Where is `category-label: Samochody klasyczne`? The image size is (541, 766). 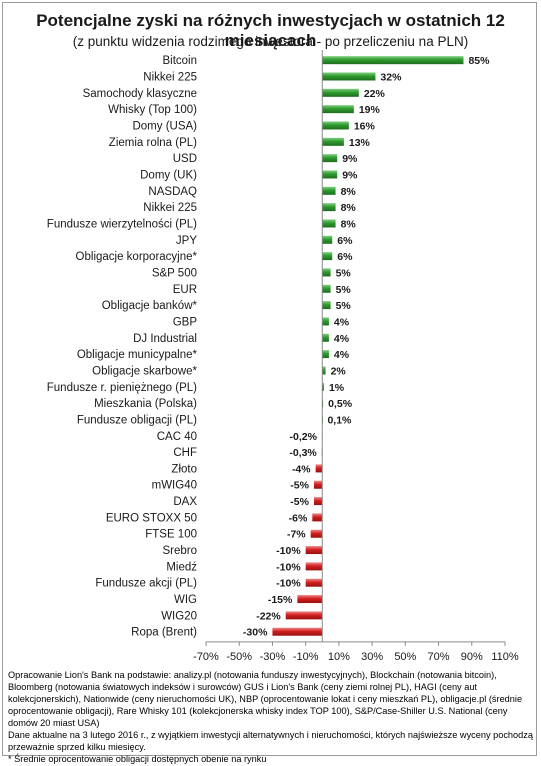 category-label: Samochody klasyczne is located at coordinates (140, 94).